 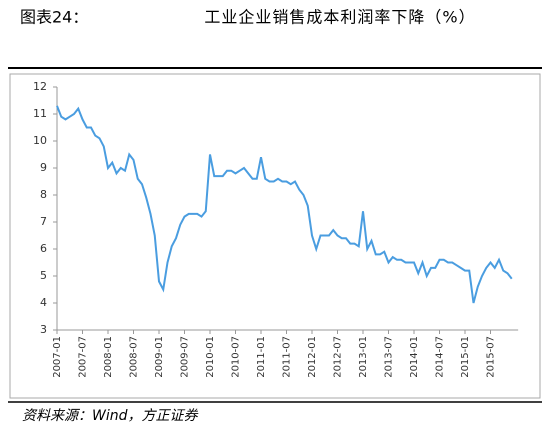 What do you see at coordinates (43, 329) in the screenshot?
I see `y-tick-label: 3` at bounding box center [43, 329].